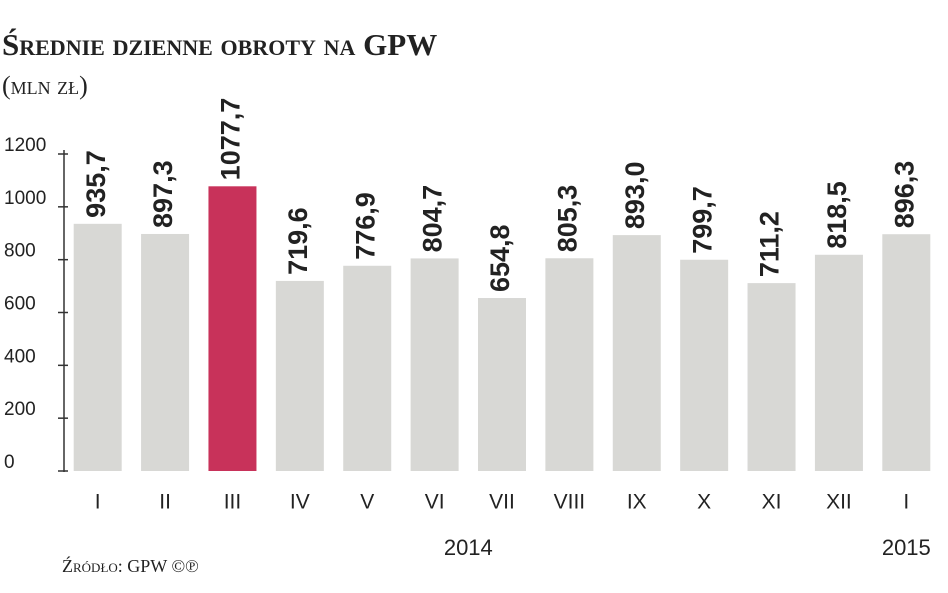 This screenshot has width=948, height=593. I want to click on source: Źródło: GPW ©℗, so click(130, 565).